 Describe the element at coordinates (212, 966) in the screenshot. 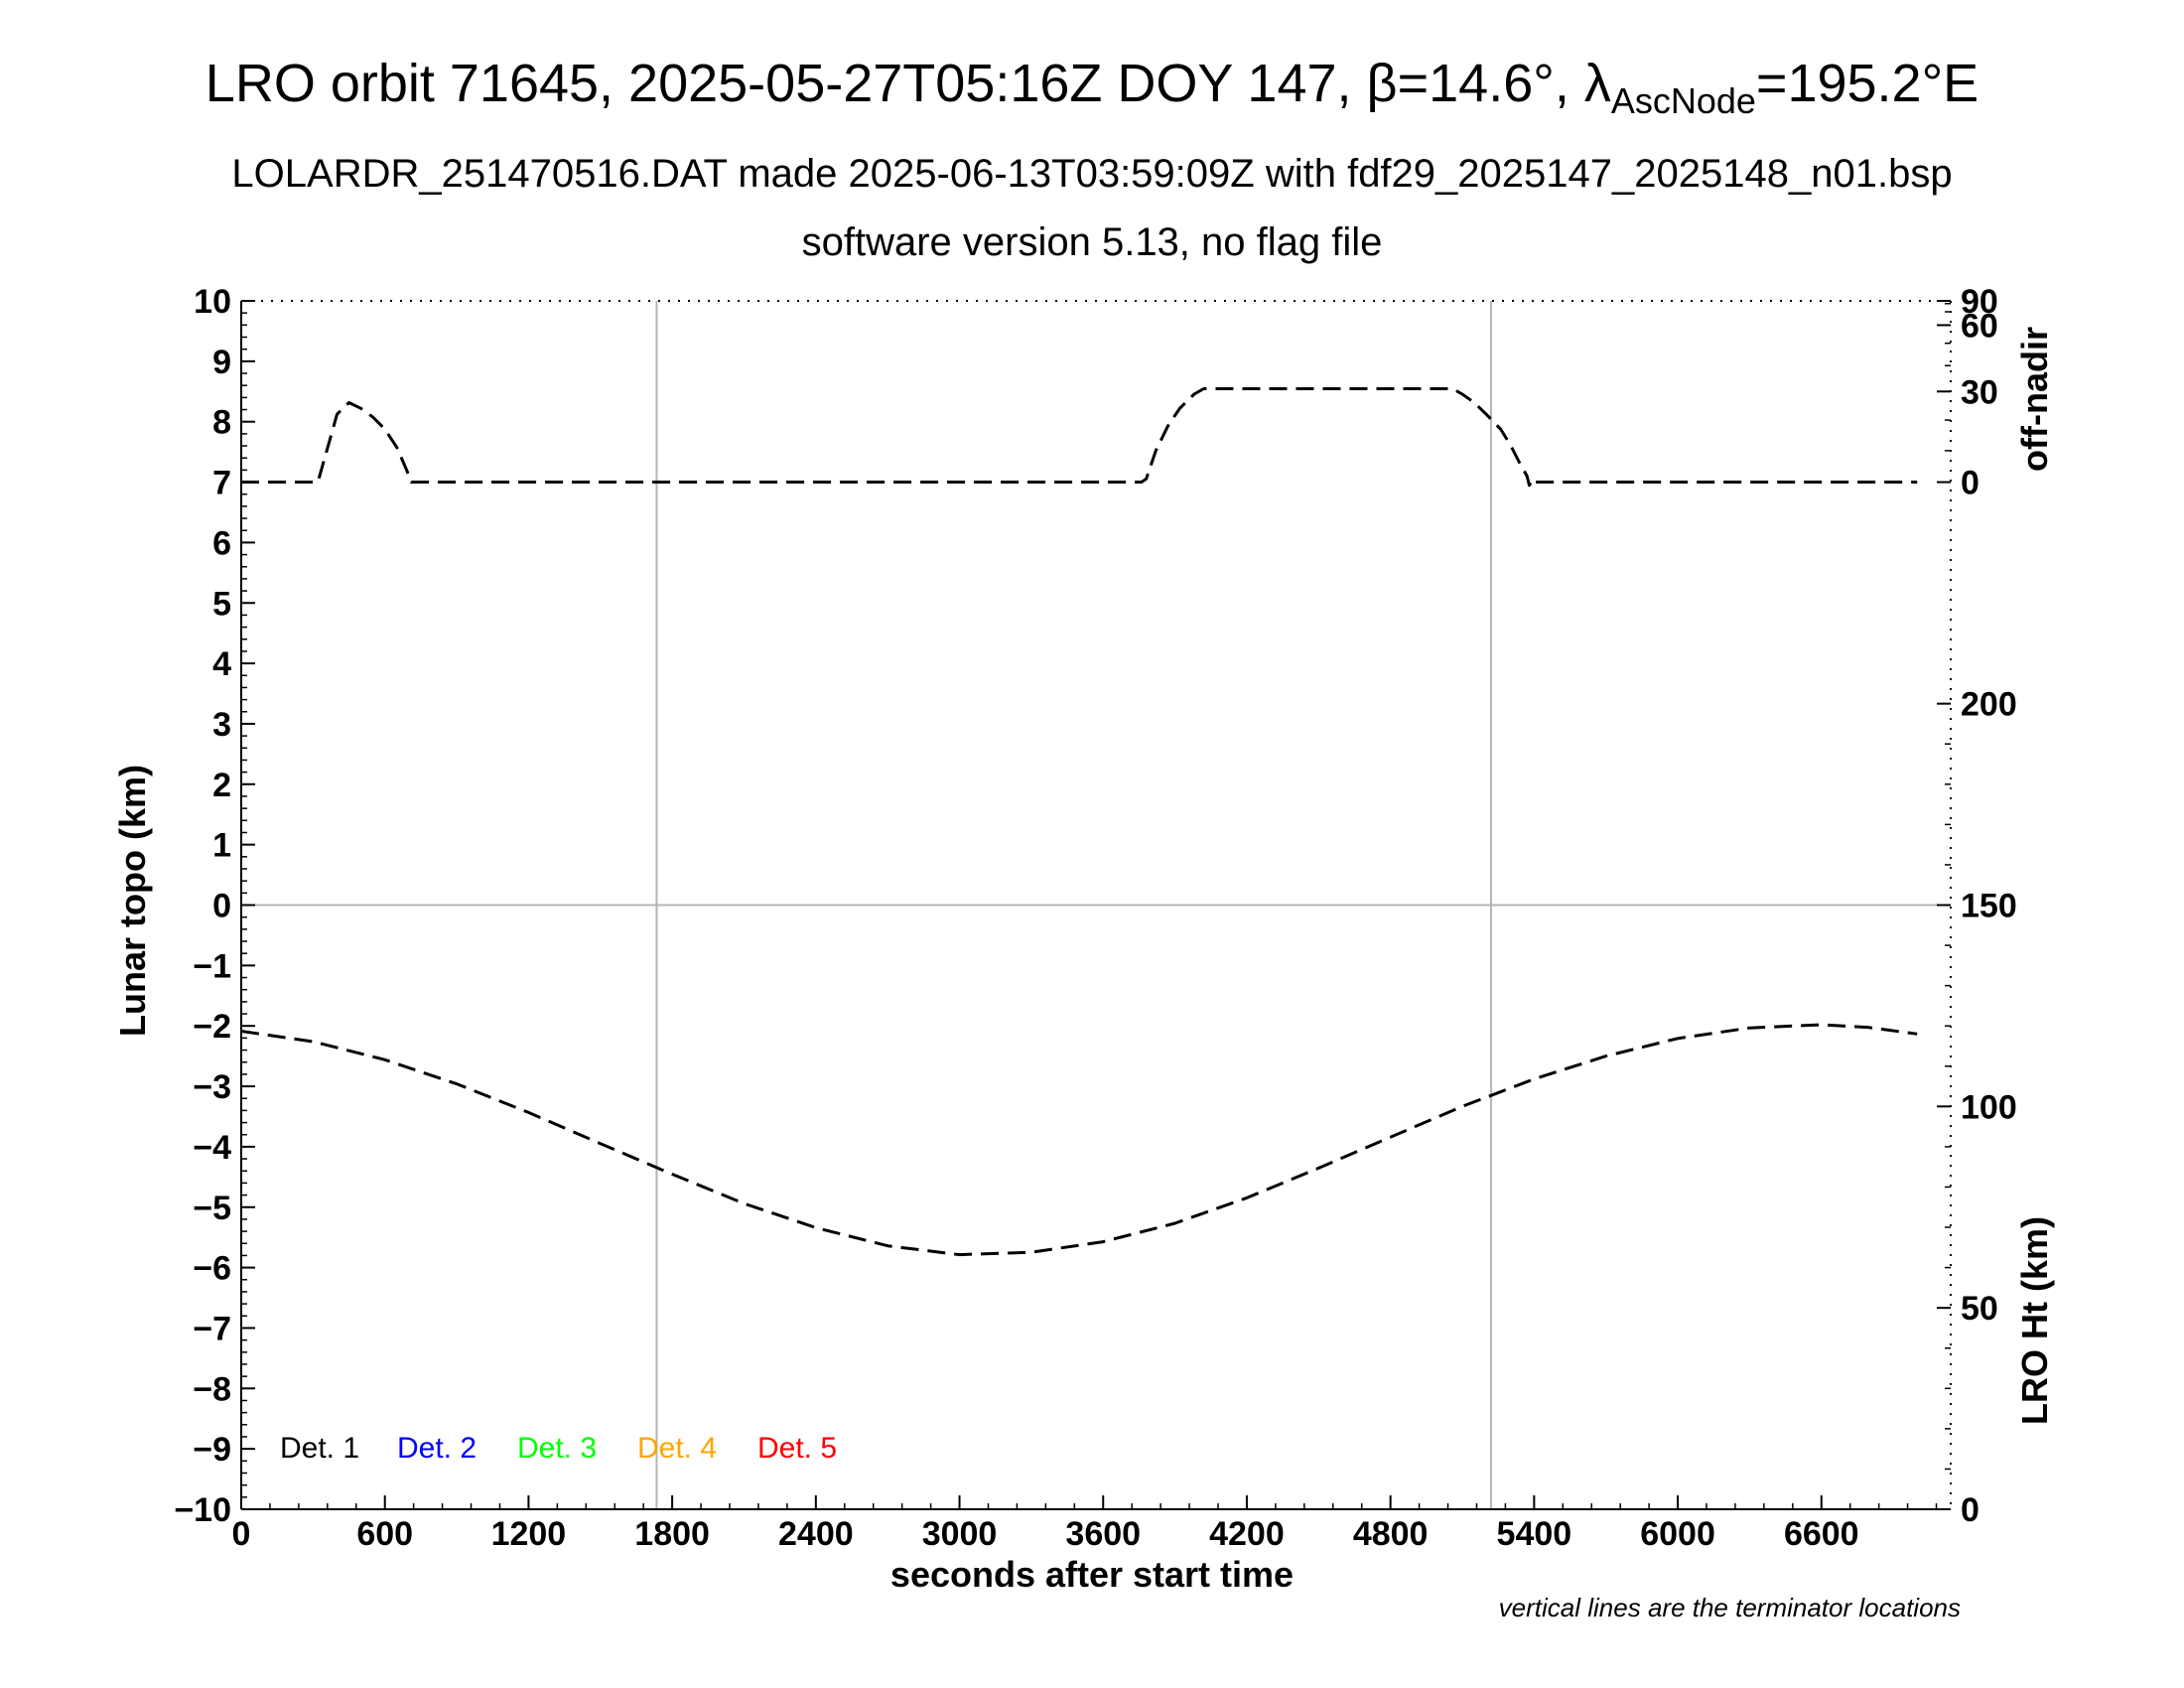

I see `y-left-tick-label: −1` at that location.